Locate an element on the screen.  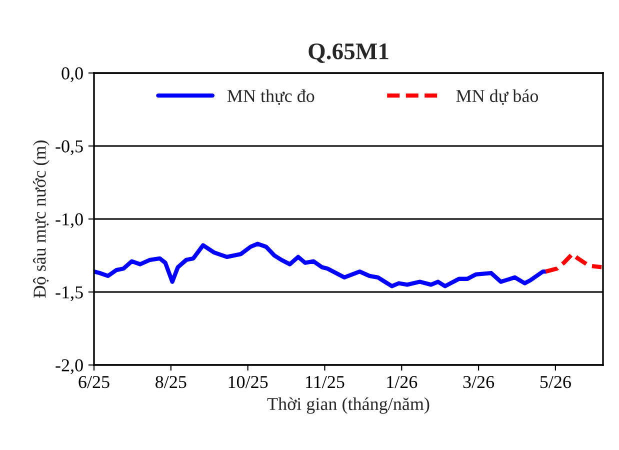
legend-label: MN thực đo is located at coordinates (270, 97).